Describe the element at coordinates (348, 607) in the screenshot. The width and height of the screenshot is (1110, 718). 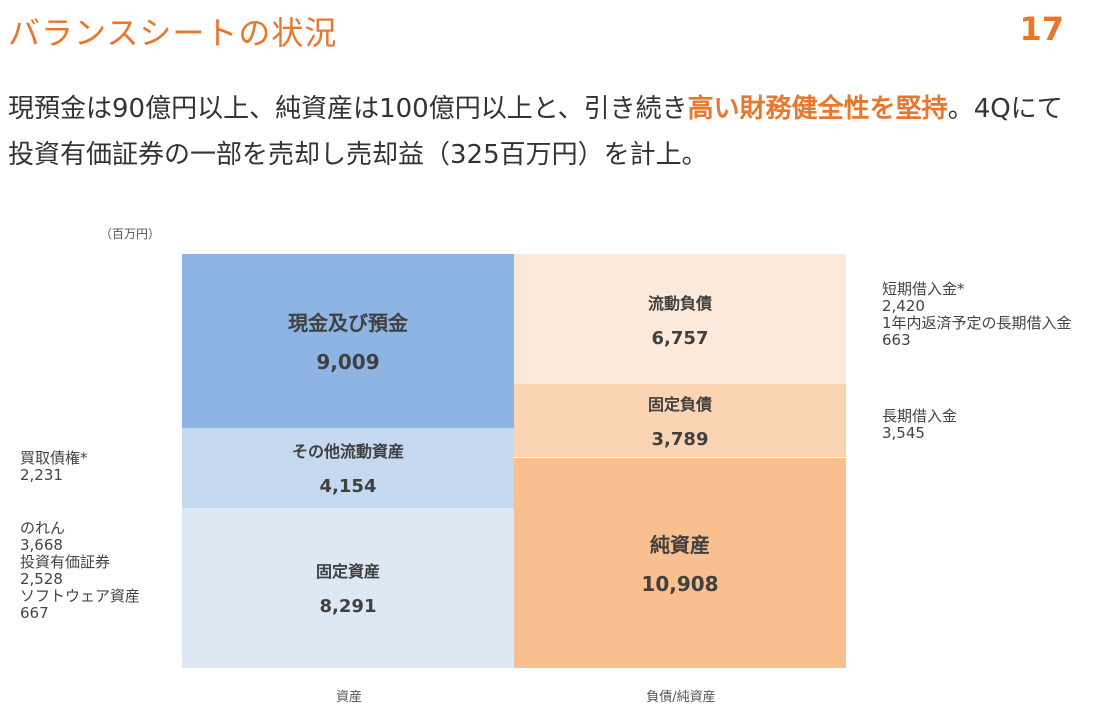
I see `fixed-assets-segment-value: 8,291` at that location.